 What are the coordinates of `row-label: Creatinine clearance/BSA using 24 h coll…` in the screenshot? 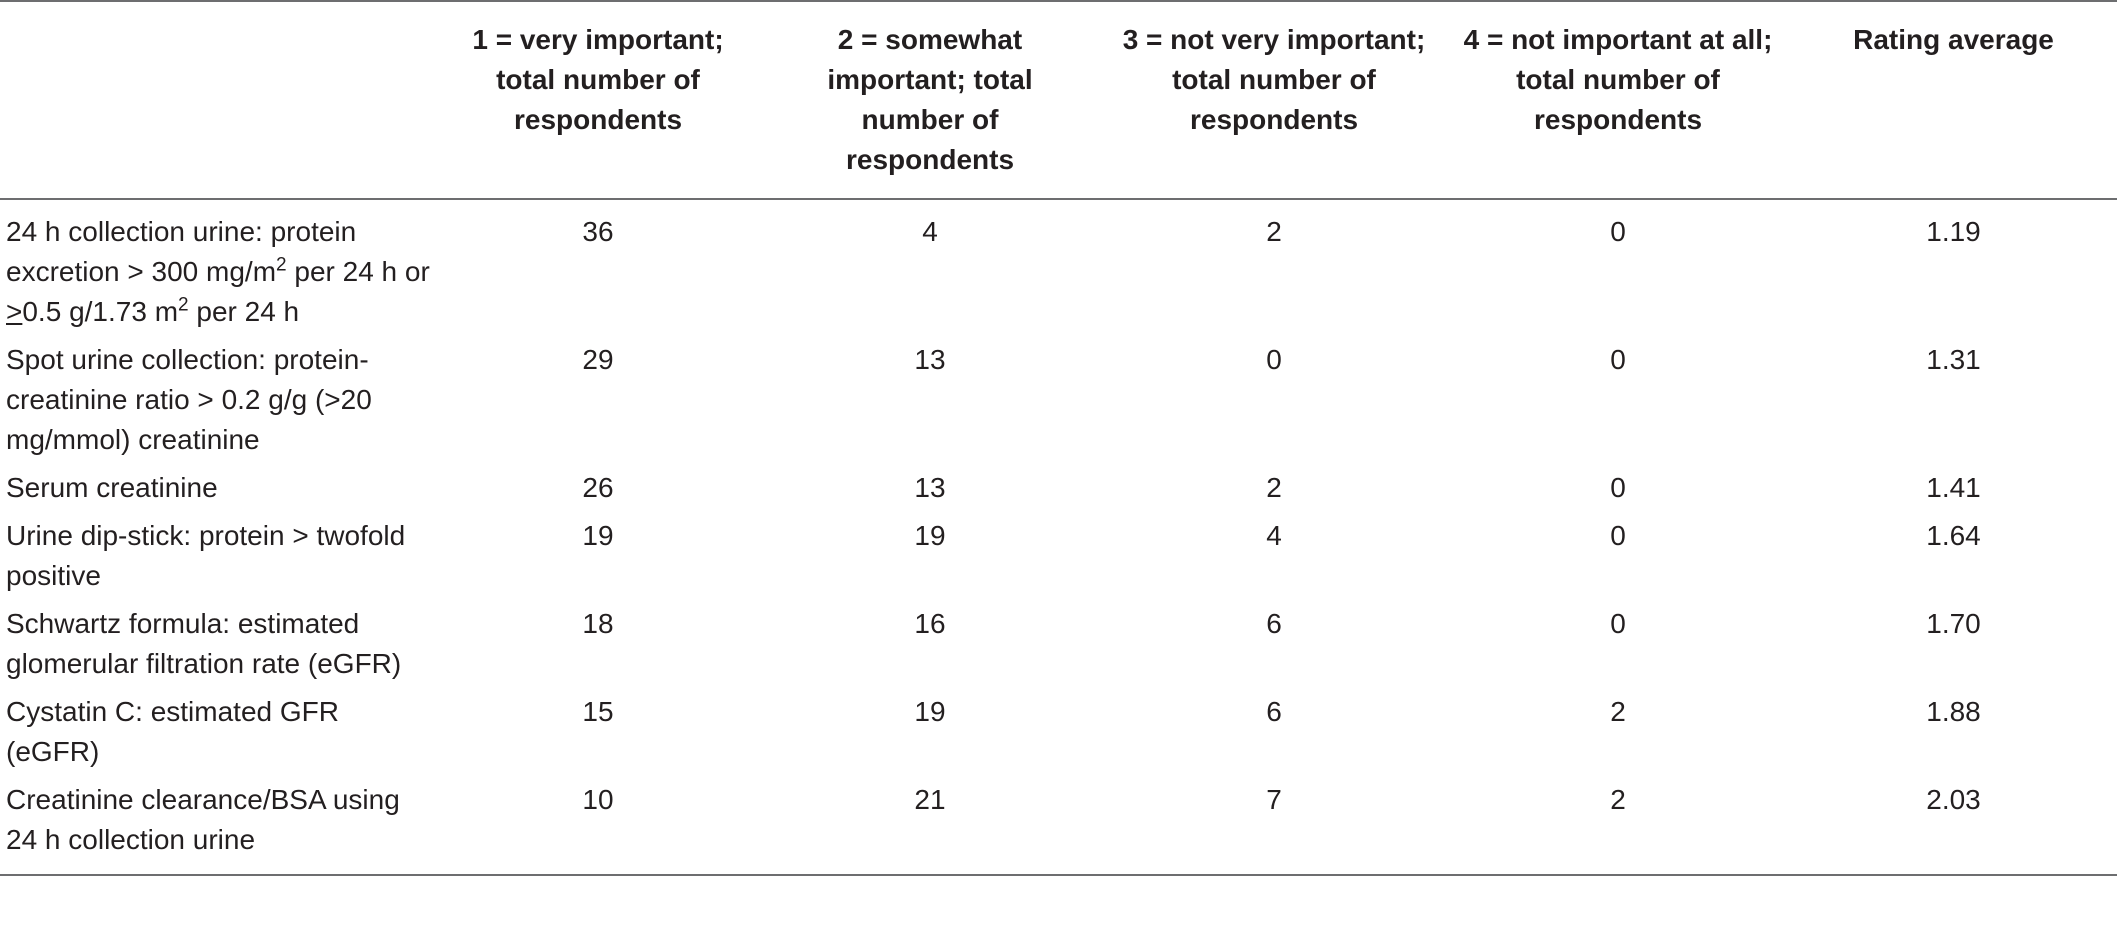 It's located at (203, 819).